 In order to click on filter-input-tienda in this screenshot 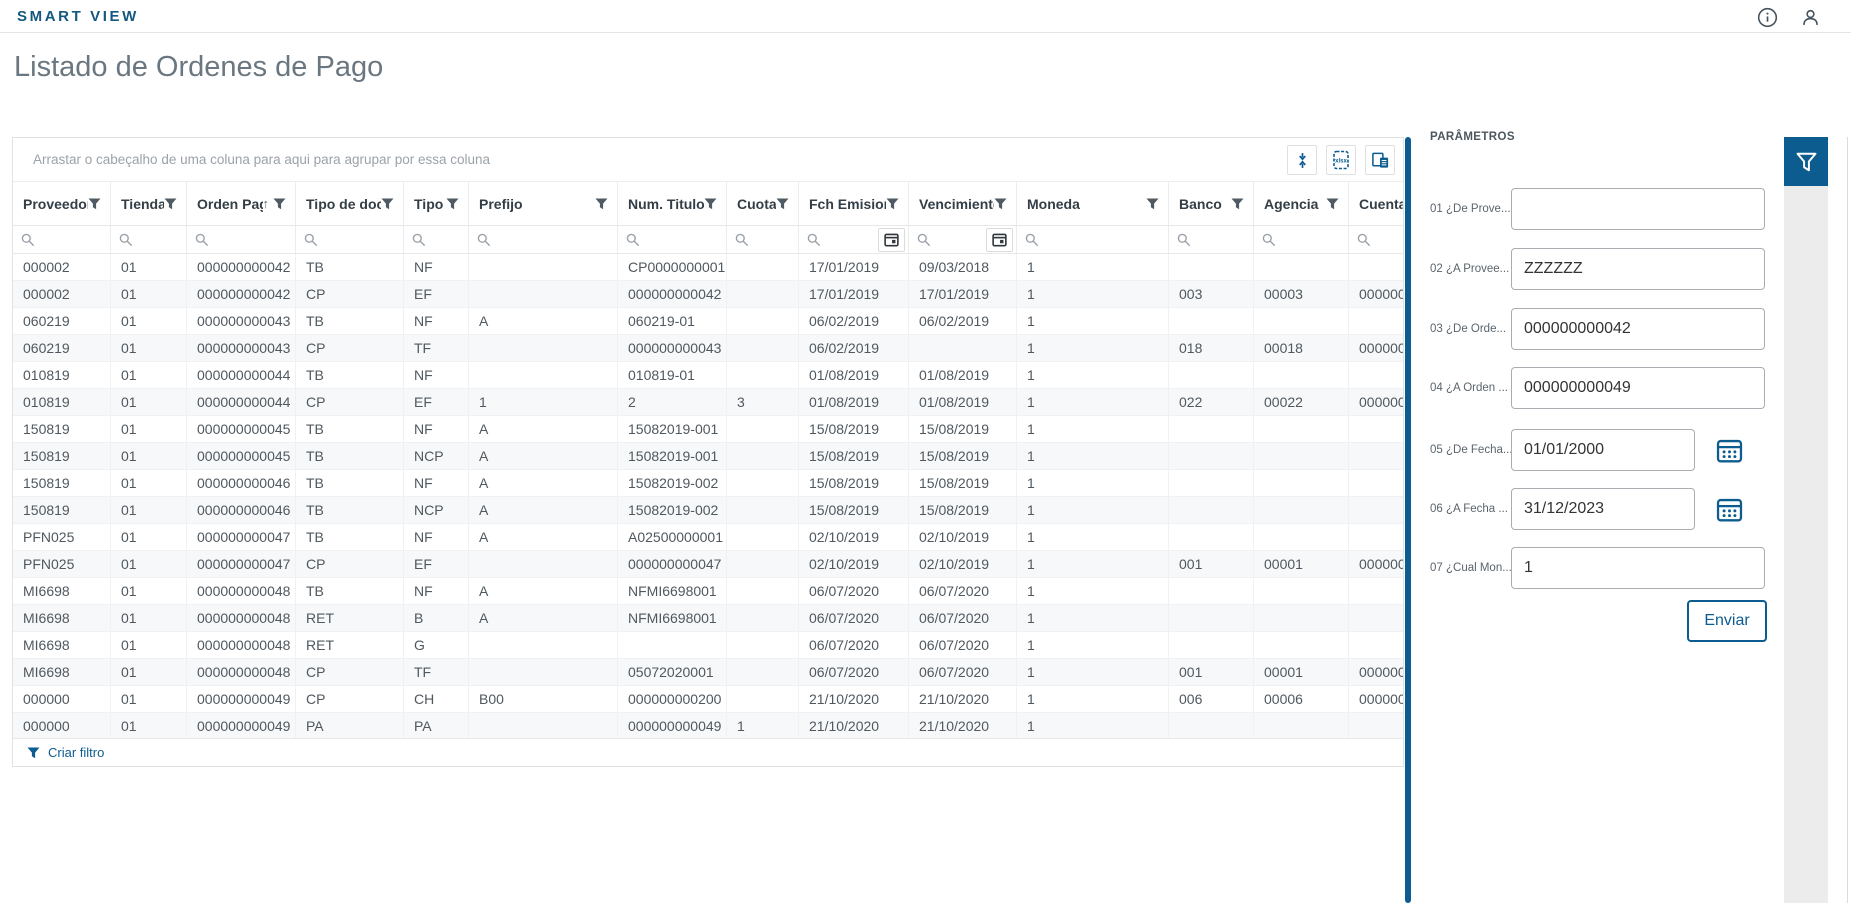, I will do `click(158, 239)`.